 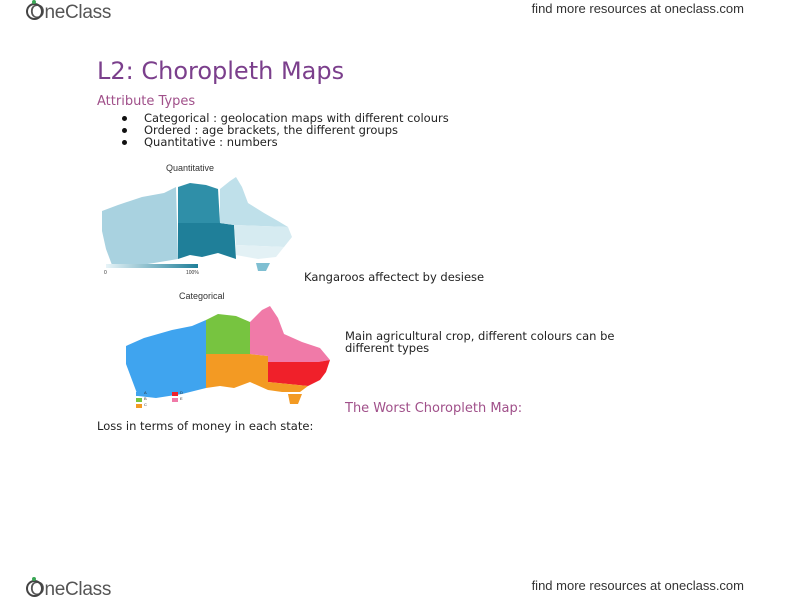 I want to click on kangaroo-caption: Kangaroos affectect by desiese, so click(x=394, y=277).